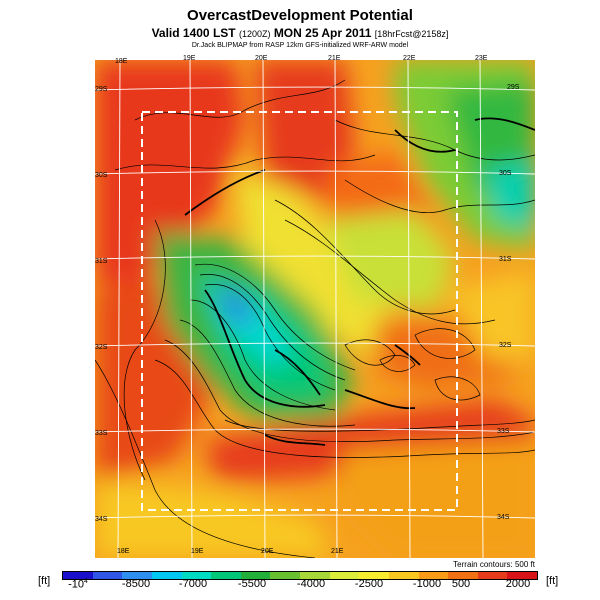 This screenshot has width=600, height=600. Describe the element at coordinates (494, 564) in the screenshot. I see `terrain-contour-note: Terrain contours: 500 ft` at that location.